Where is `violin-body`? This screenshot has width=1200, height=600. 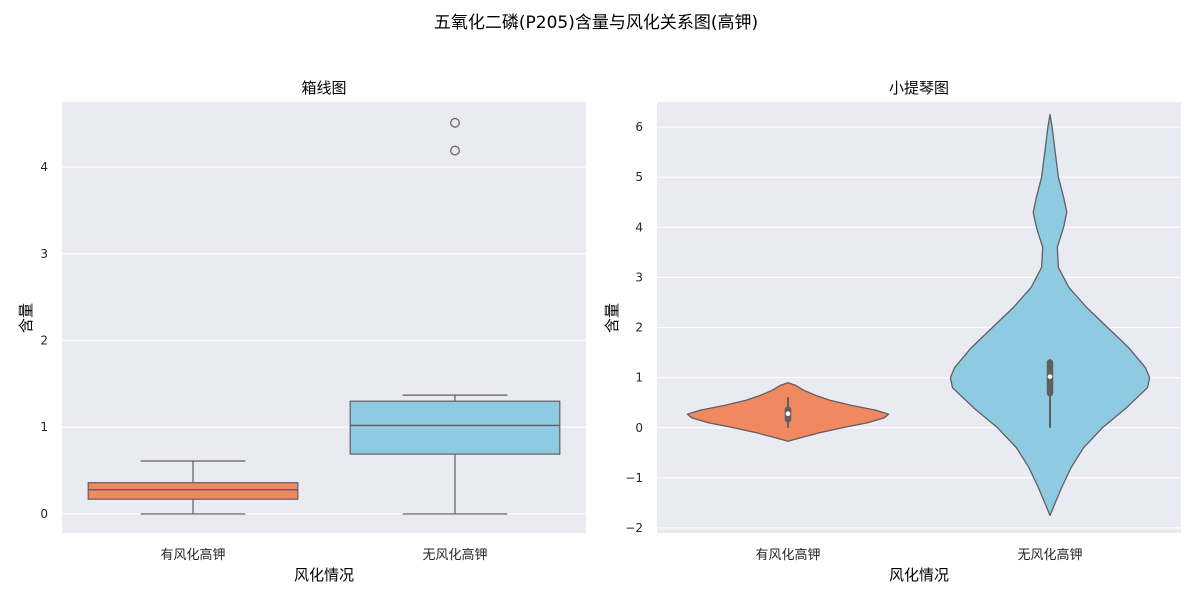
violin-body is located at coordinates (1050, 315).